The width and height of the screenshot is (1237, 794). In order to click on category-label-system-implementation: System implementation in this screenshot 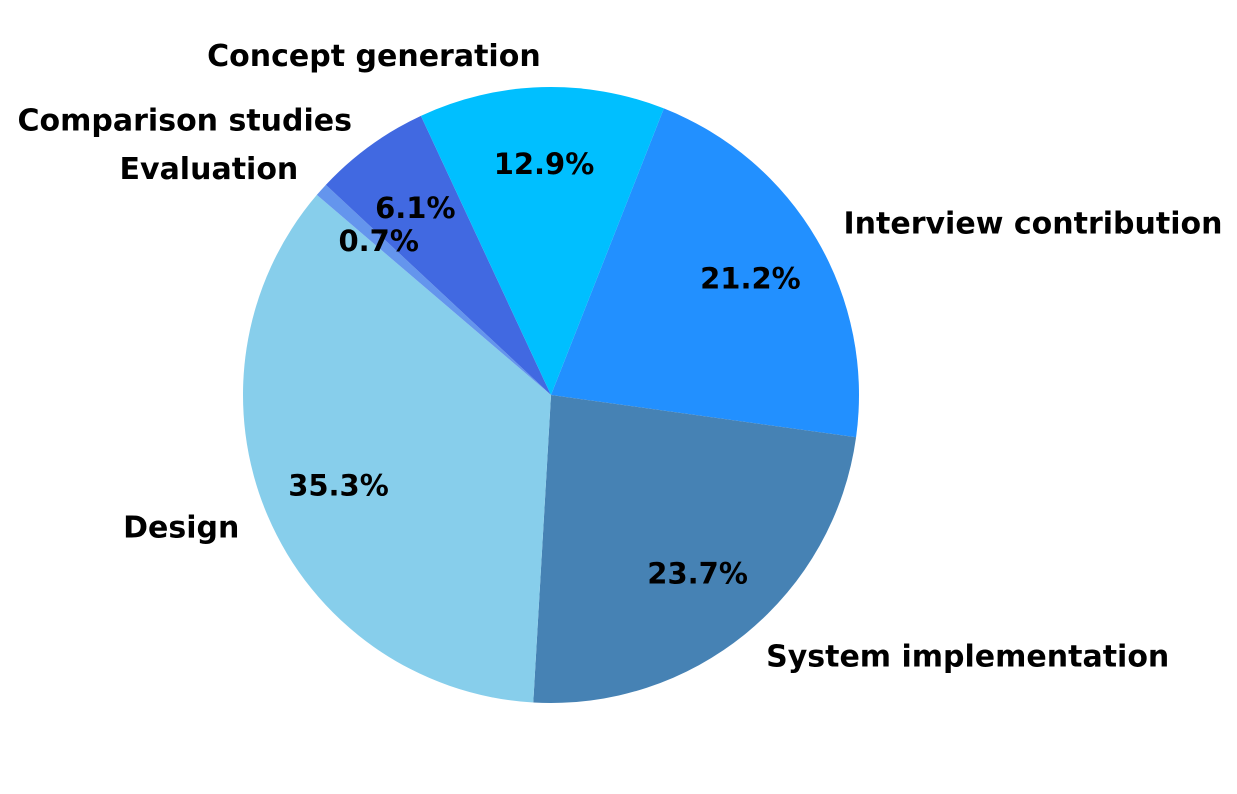, I will do `click(967, 656)`.